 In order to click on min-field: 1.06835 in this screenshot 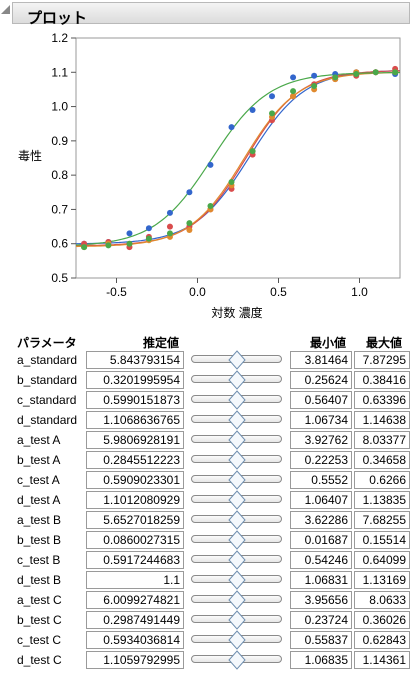, I will do `click(321, 660)`.